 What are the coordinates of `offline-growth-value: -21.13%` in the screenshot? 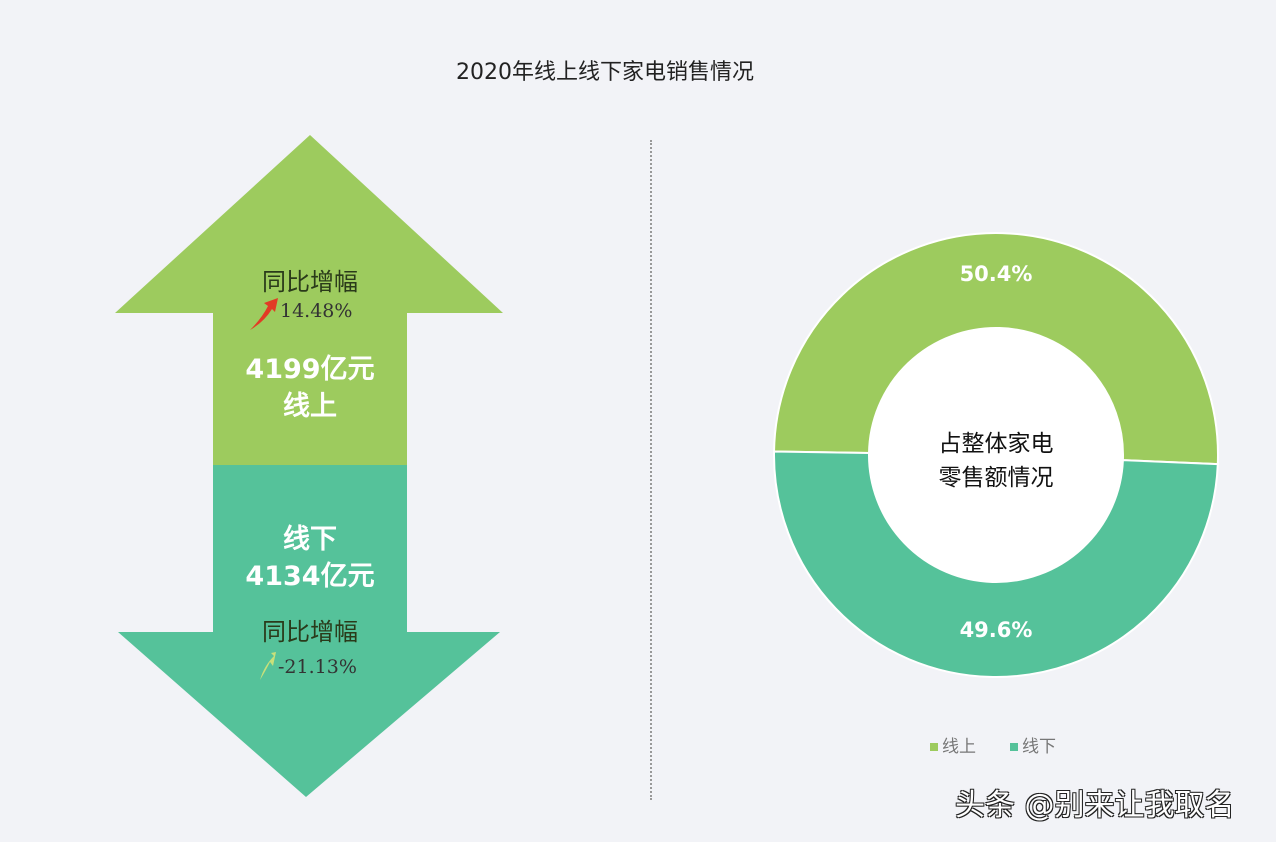 It's located at (317, 667).